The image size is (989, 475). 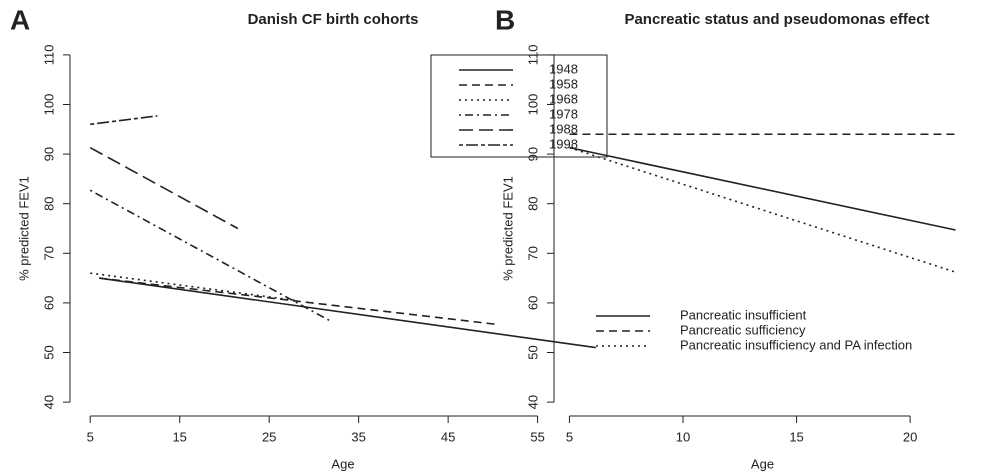 What do you see at coordinates (563, 83) in the screenshot?
I see `legend-label: 1958` at bounding box center [563, 83].